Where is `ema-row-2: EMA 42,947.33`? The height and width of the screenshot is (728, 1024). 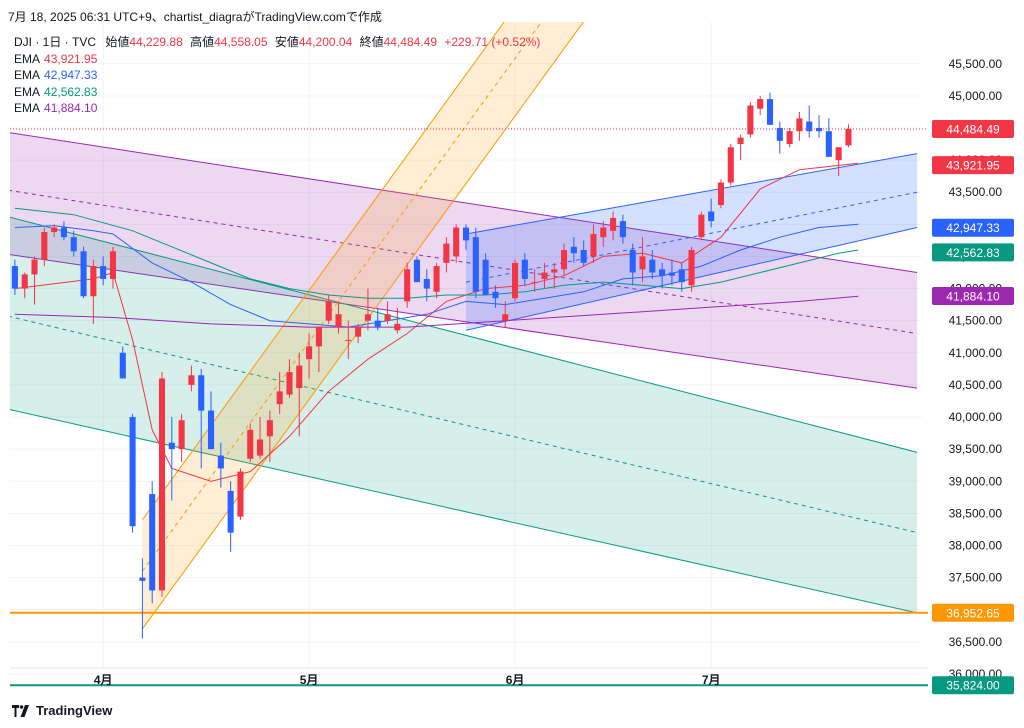
ema-row-2: EMA 42,947.33 is located at coordinates (277, 75).